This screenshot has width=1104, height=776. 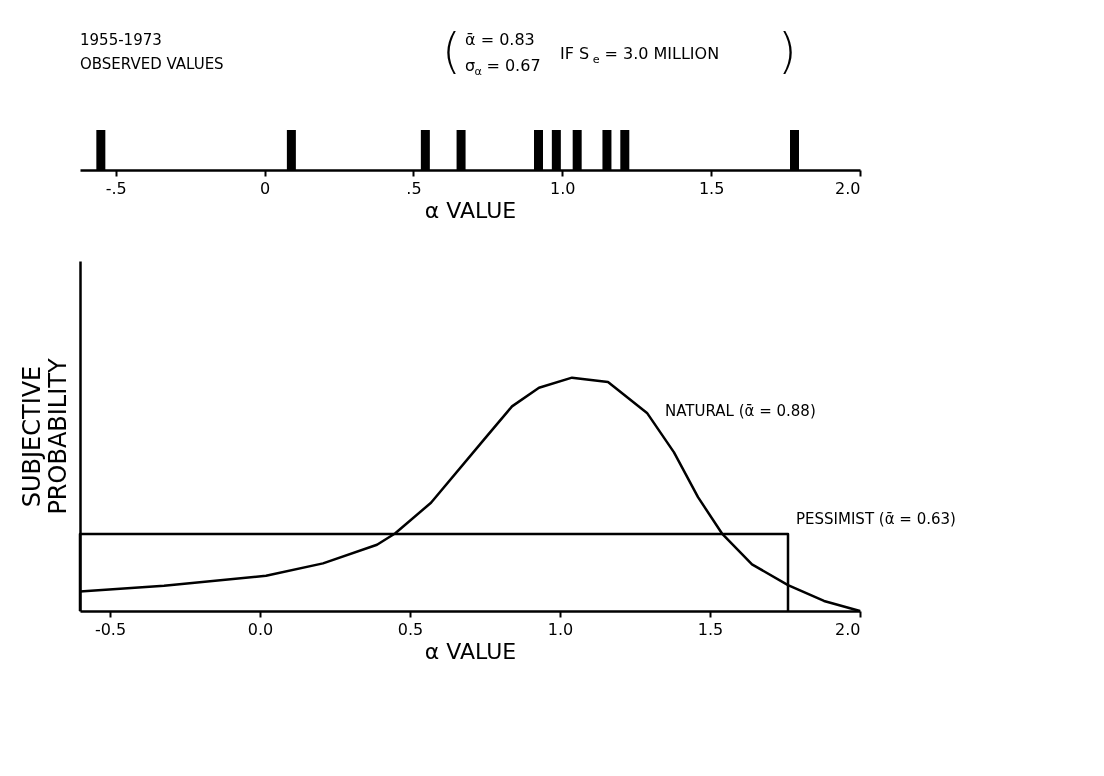 I want to click on x-tick-label: .5, so click(x=414, y=188).